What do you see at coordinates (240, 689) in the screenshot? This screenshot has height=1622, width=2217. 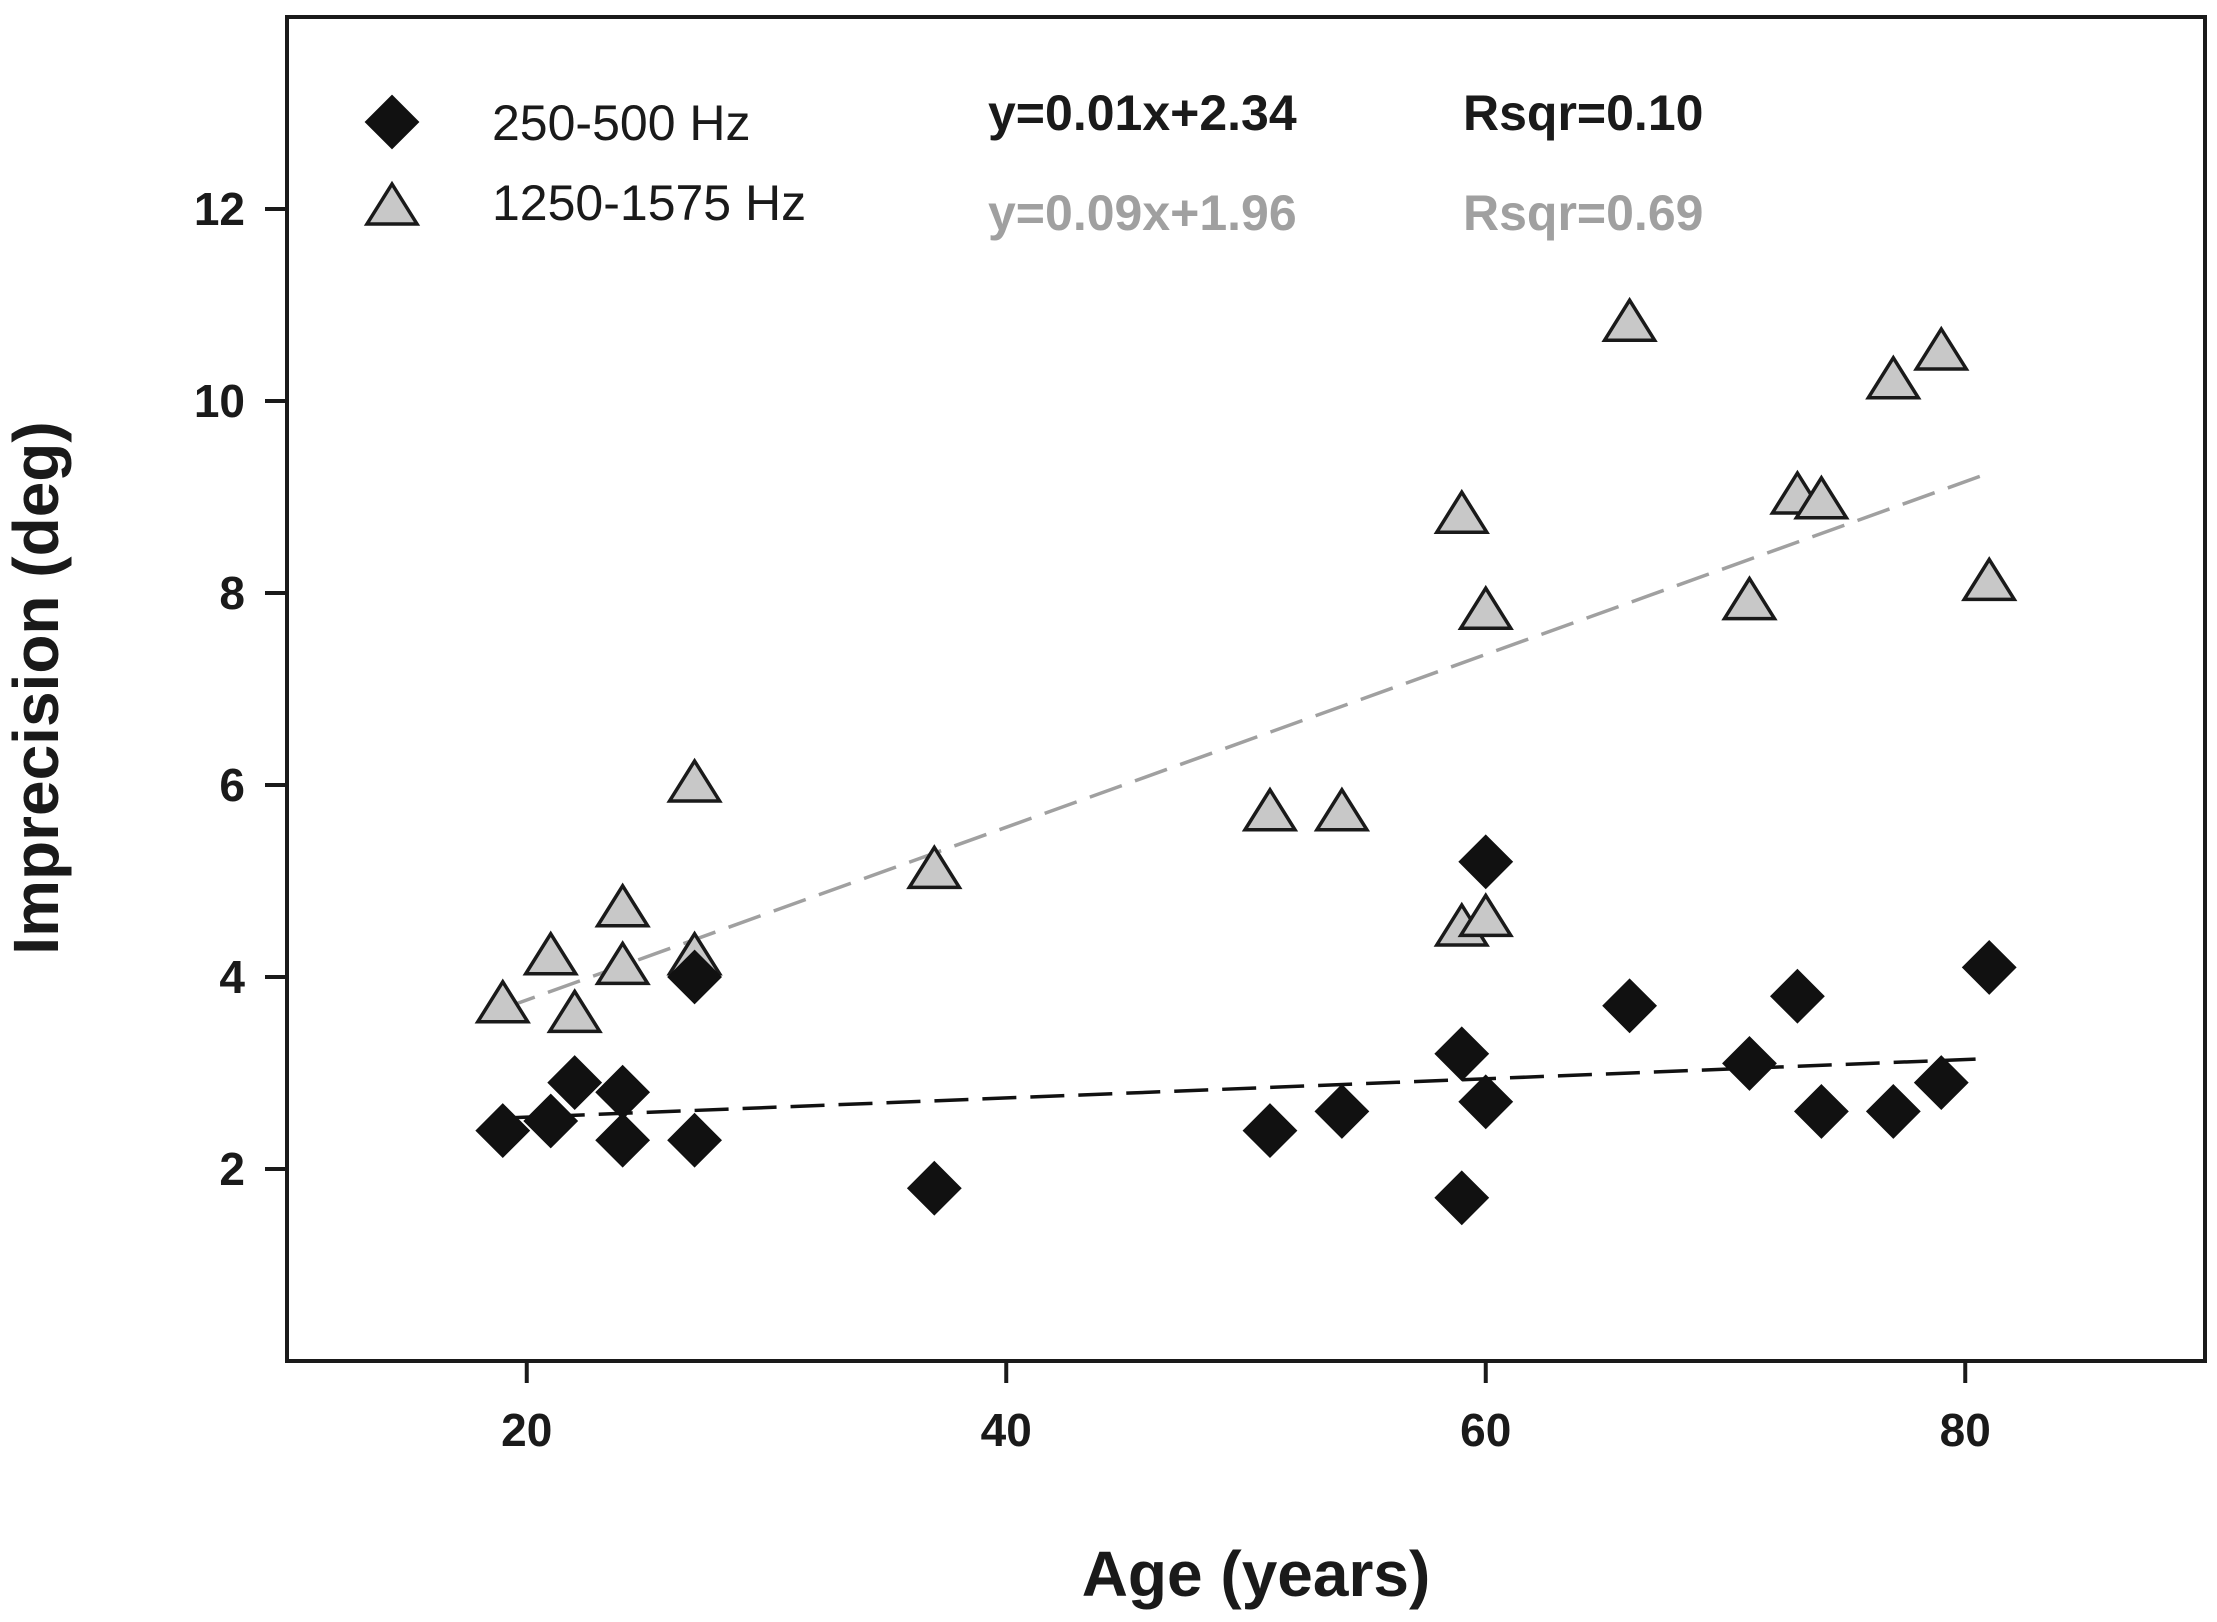 I see `y-axis: 2 4 6 8 10 12` at bounding box center [240, 689].